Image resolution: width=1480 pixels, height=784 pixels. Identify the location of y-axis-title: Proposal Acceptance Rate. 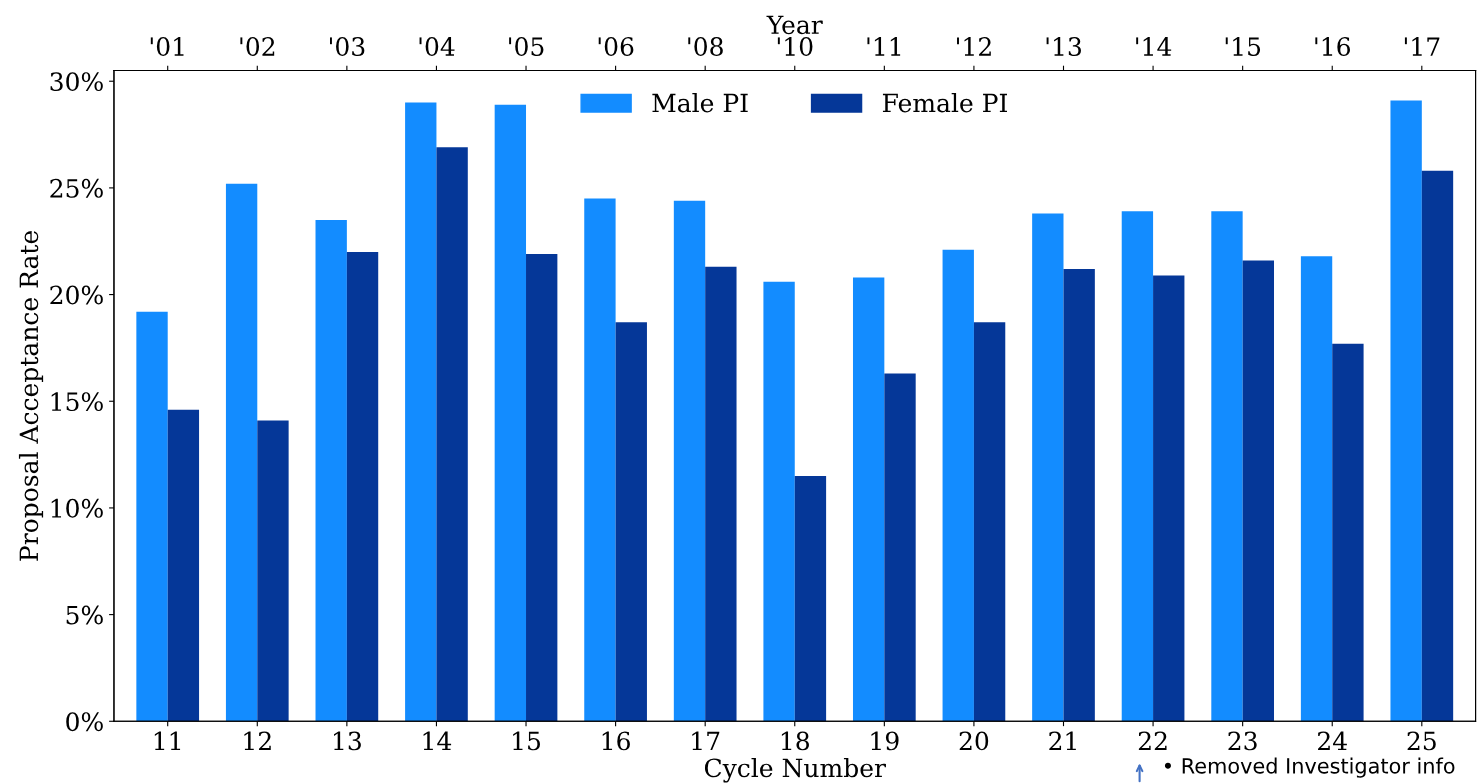
(31, 396).